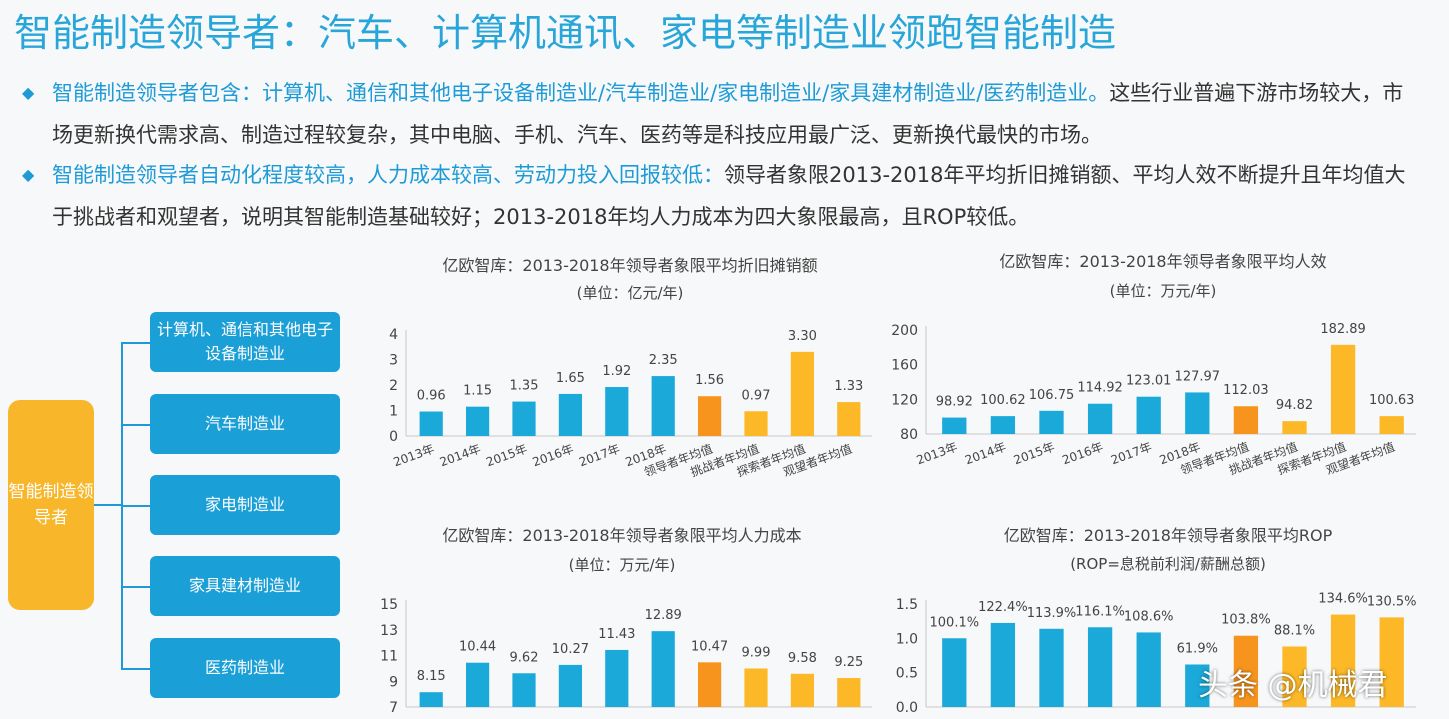  Describe the element at coordinates (393, 682) in the screenshot. I see `y-tick-label: 9` at that location.